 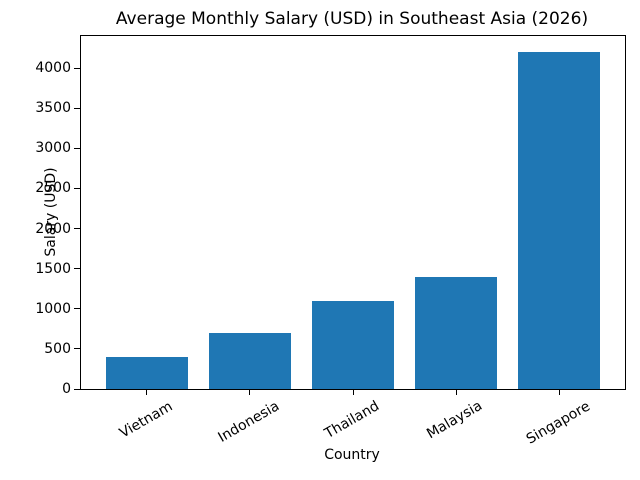 What do you see at coordinates (456, 392) in the screenshot?
I see `x-tick-mark-malaysia` at bounding box center [456, 392].